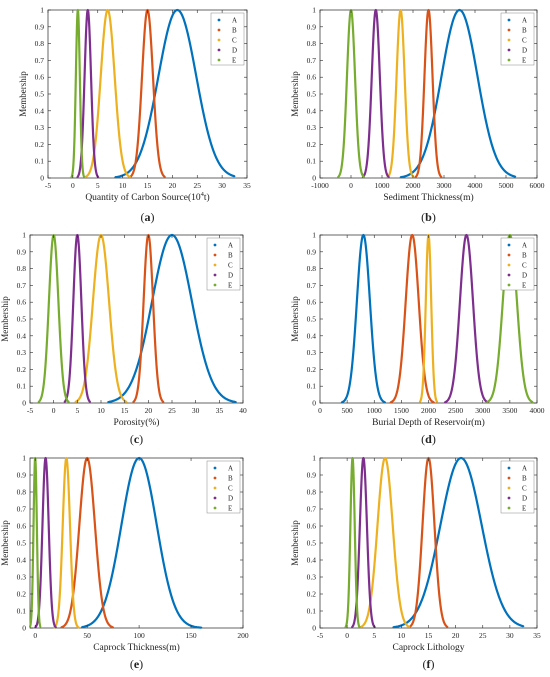 Image resolution: width=550 pixels, height=677 pixels. I want to click on x-tick-label: 3000, so click(482, 410).